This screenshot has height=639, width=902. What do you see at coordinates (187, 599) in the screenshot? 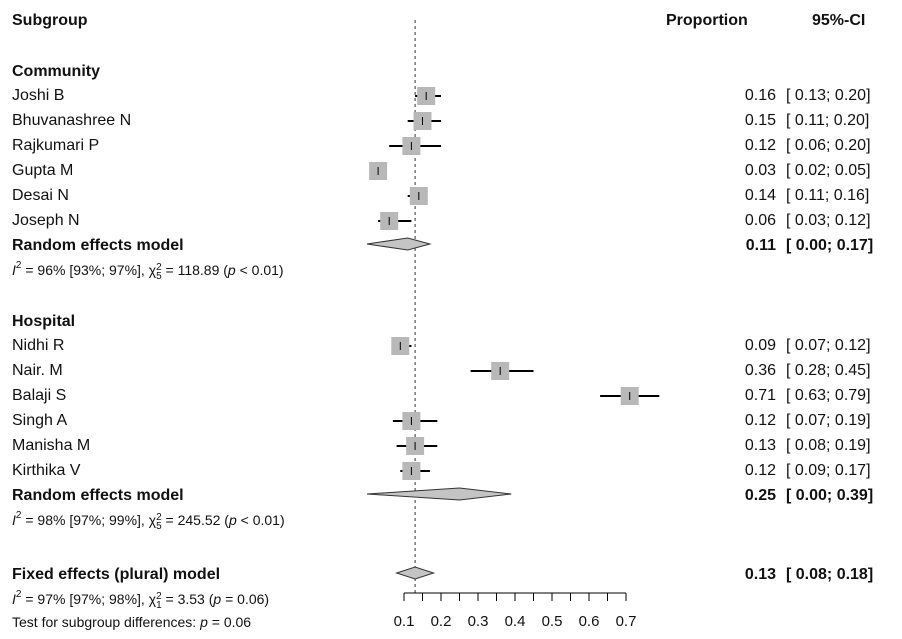
I see `het-chi-text: = 3.53 (` at bounding box center [187, 599].